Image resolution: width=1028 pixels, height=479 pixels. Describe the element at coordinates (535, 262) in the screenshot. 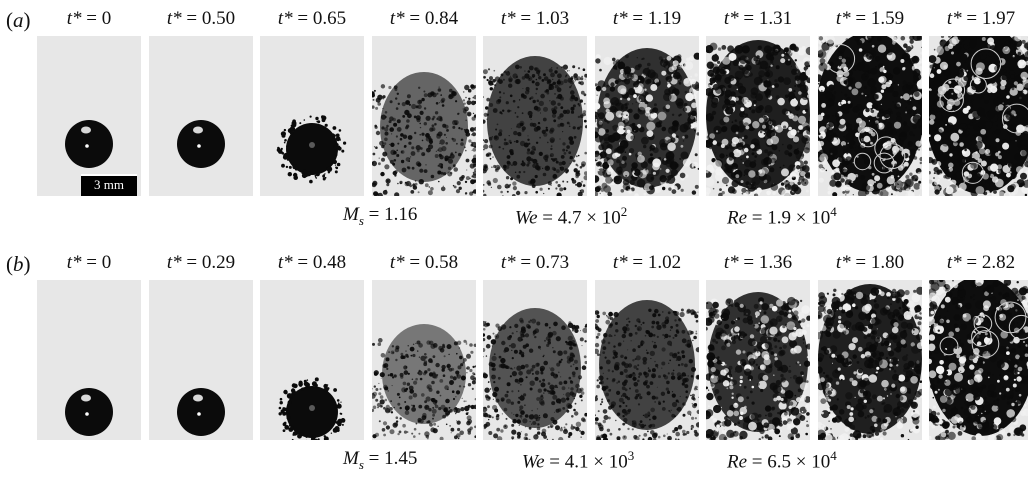

I see `time-label: t* = 0.73` at that location.